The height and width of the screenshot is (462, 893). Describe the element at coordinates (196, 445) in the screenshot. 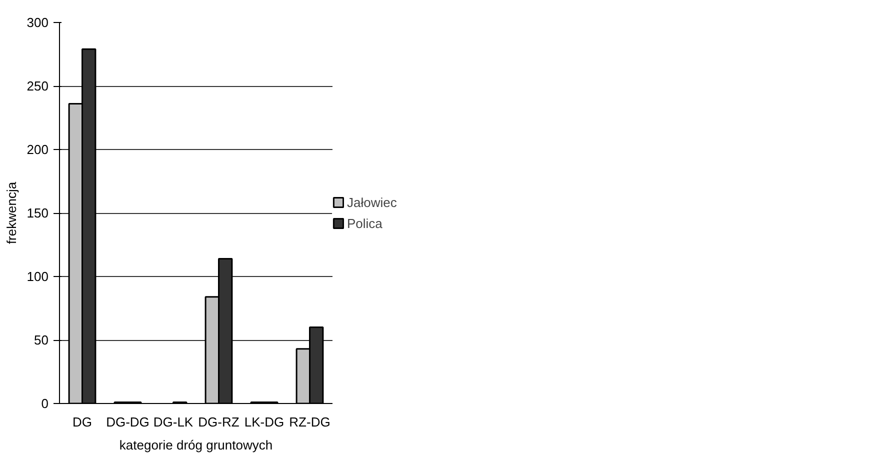

I see `x-axis-title: kategorie dróg gruntowych` at that location.